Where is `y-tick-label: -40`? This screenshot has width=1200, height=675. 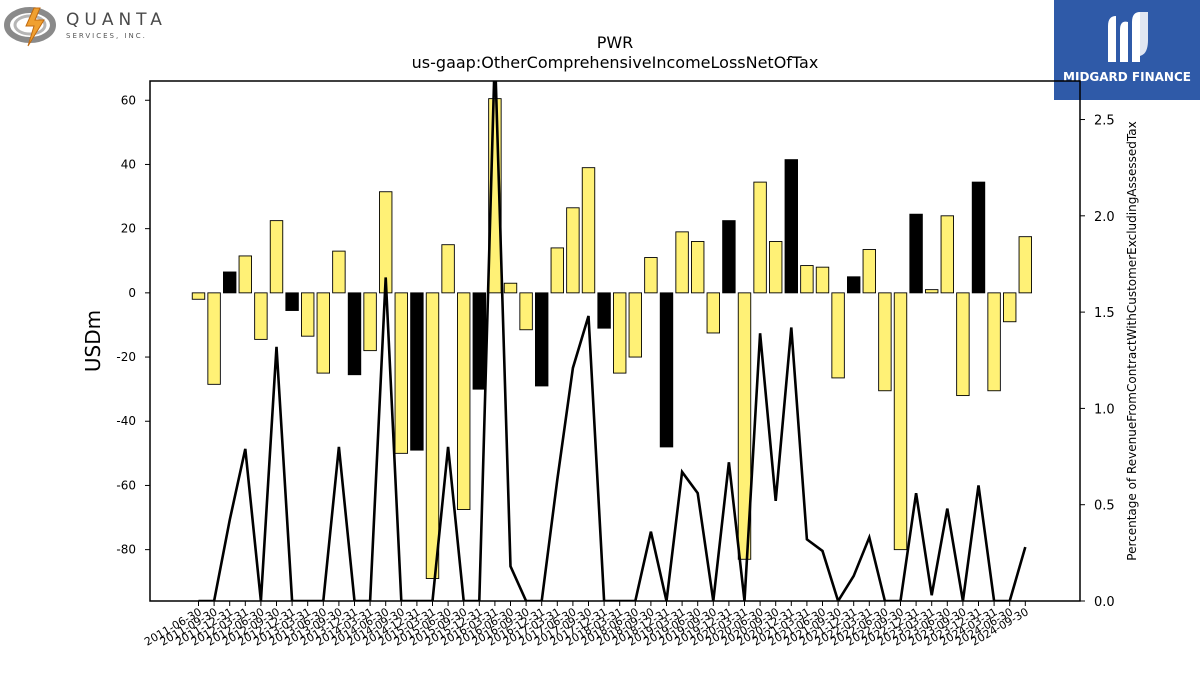
y-tick-label: -40 is located at coordinates (126, 421).